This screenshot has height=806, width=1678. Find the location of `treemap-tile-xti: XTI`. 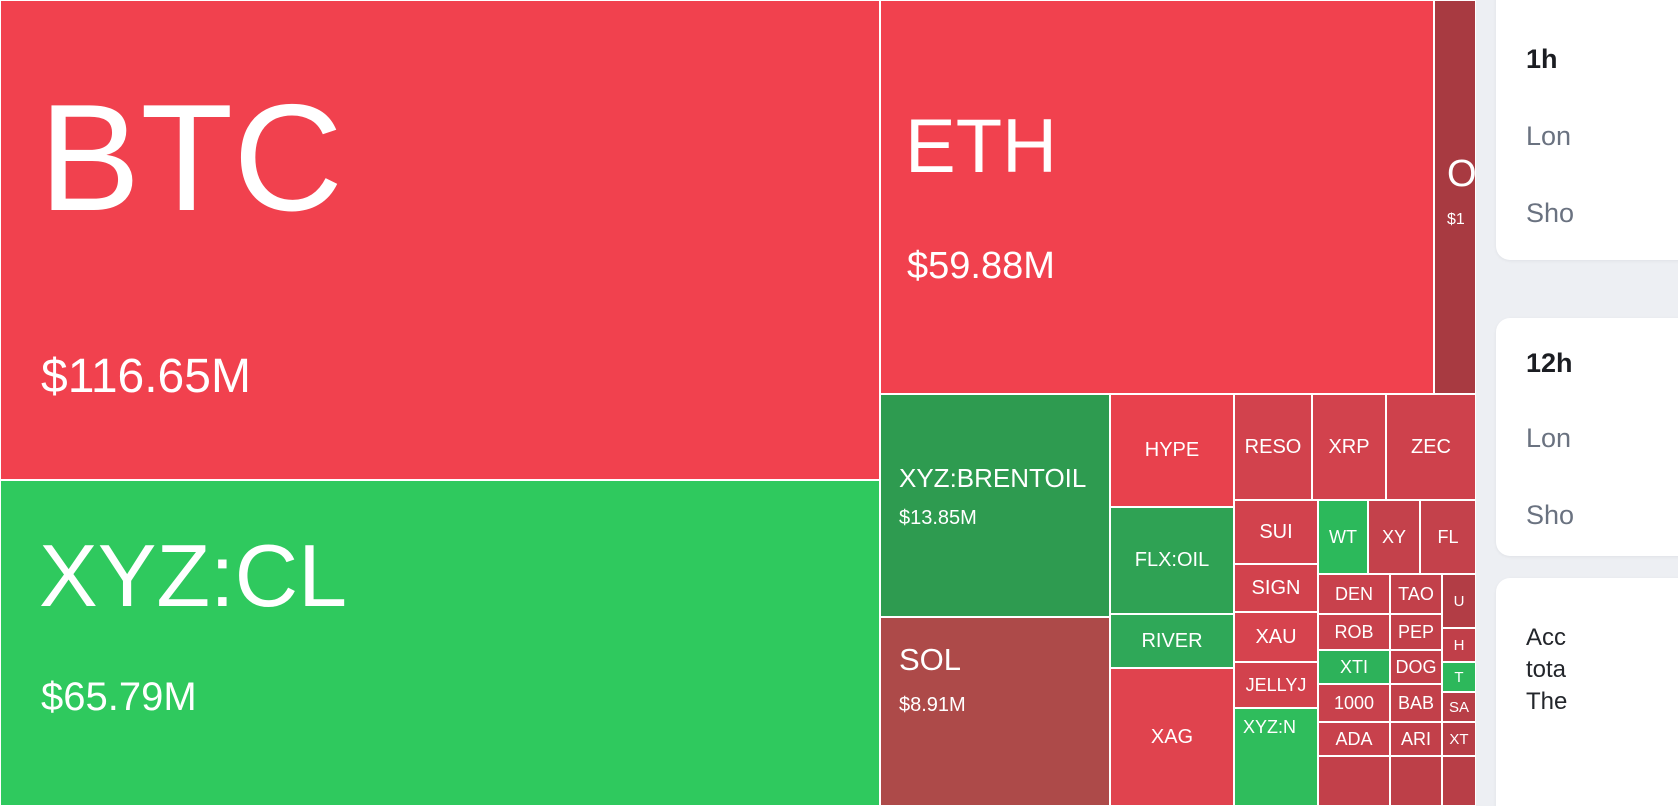

treemap-tile-xti: XTI is located at coordinates (1354, 667).